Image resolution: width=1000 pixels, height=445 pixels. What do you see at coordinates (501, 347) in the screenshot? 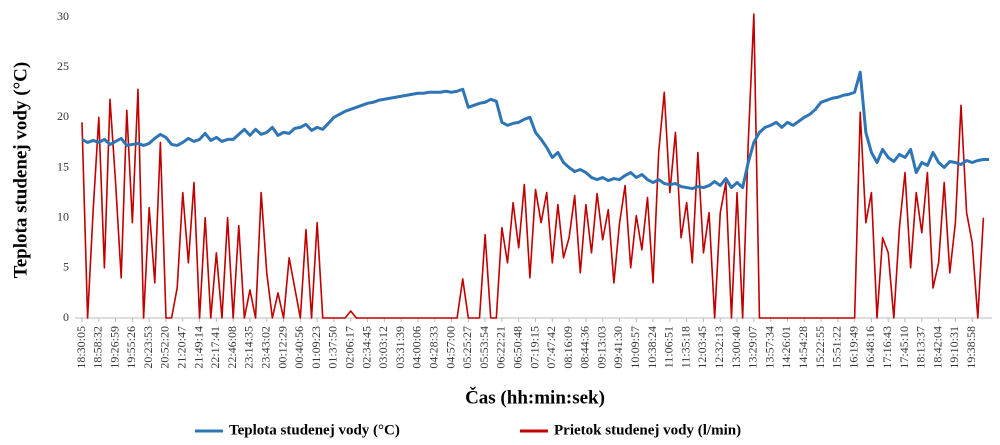
I see `x-tick-label: 06:22:21` at bounding box center [501, 347].